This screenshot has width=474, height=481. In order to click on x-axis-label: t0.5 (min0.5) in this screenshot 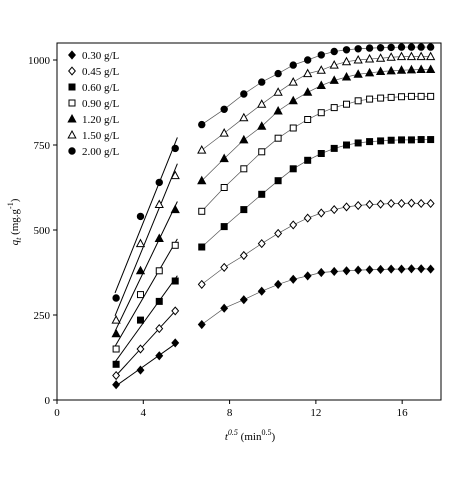, I will do `click(250, 435)`.